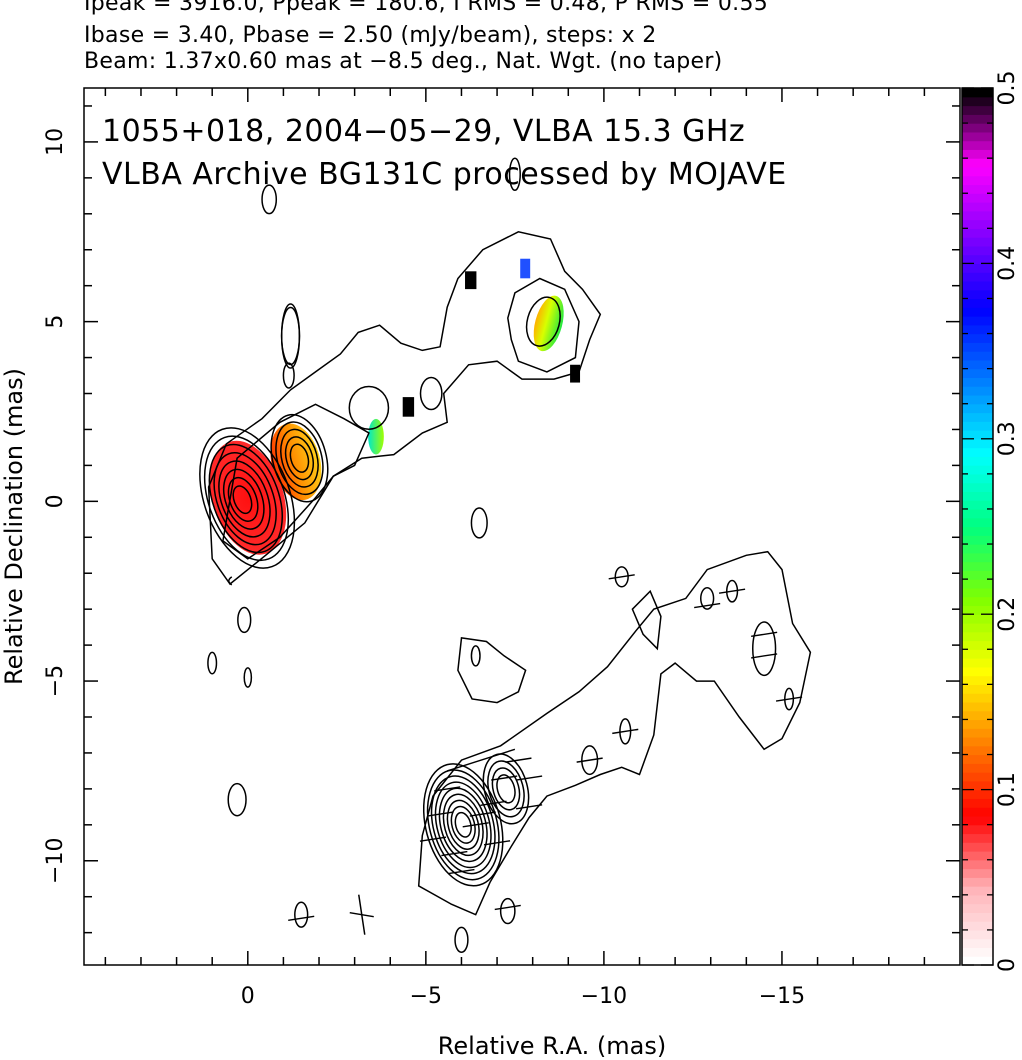 The image size is (1022, 1060). Describe the element at coordinates (55, 861) in the screenshot. I see `y-tick-label: −10` at that location.